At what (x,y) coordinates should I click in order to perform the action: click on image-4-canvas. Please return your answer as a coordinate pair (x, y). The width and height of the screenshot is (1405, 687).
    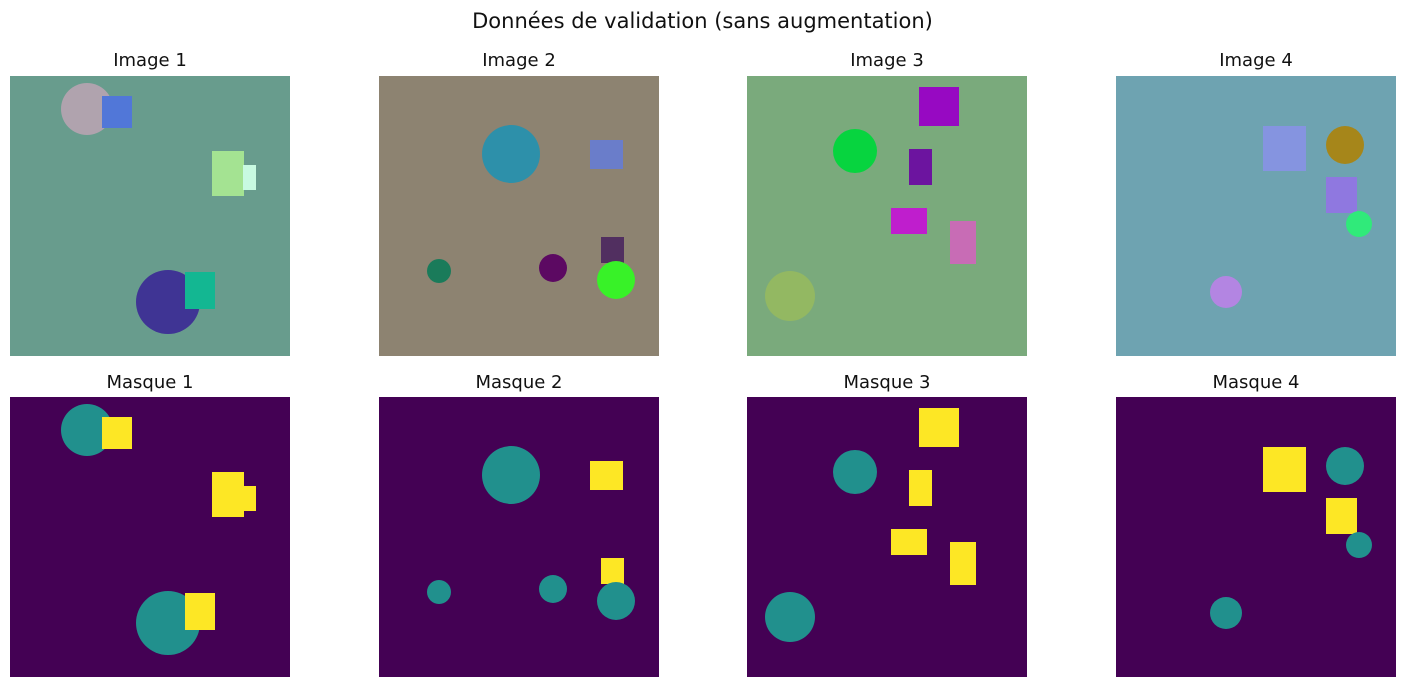
    Looking at the image, I should click on (1256, 216).